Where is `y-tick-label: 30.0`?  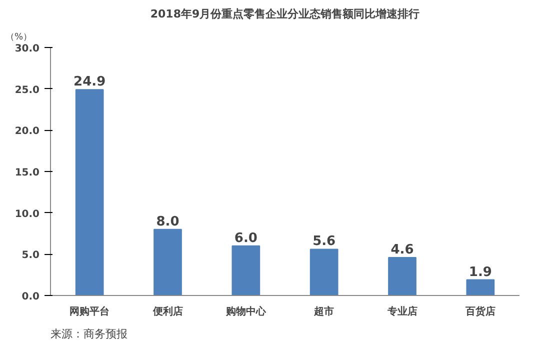 y-tick-label: 30.0 is located at coordinates (27, 49).